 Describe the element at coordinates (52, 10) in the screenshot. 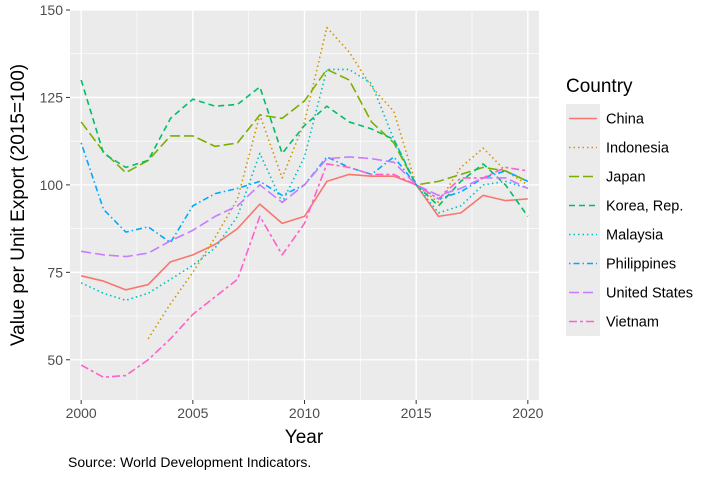

I see `y-tick-label: 150` at that location.